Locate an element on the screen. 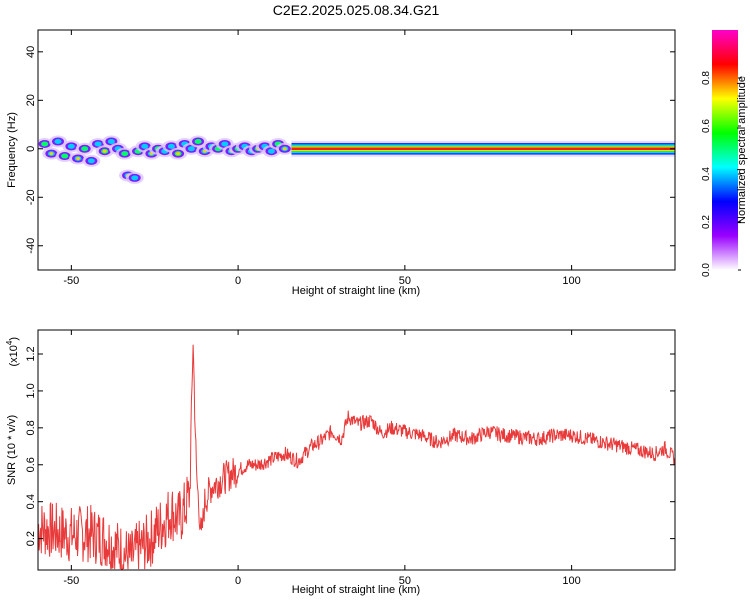  snr-y-multiplier-base: (x10 is located at coordinates (14, 355).